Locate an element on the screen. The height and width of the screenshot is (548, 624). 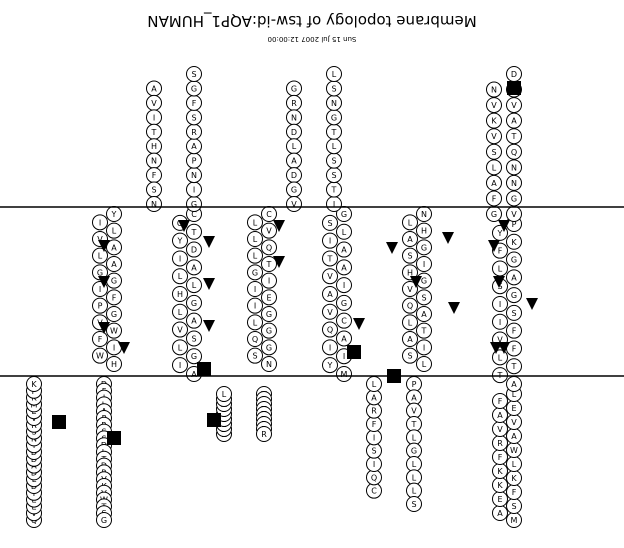
residue: M is located at coordinates (344, 374).